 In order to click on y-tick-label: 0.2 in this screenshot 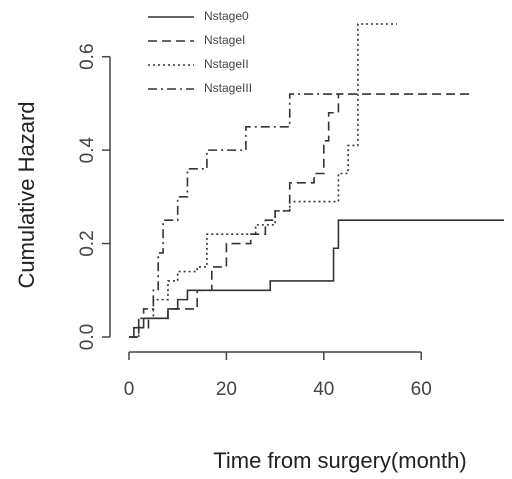, I will do `click(87, 243)`.